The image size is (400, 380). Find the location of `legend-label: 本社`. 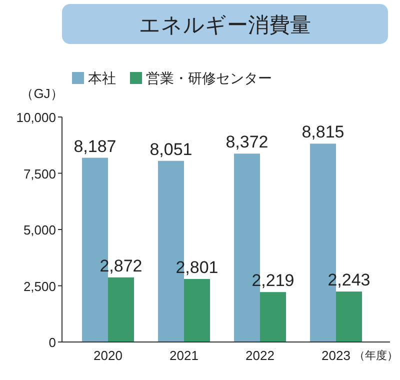

legend-label: 本社 is located at coordinates (102, 78).